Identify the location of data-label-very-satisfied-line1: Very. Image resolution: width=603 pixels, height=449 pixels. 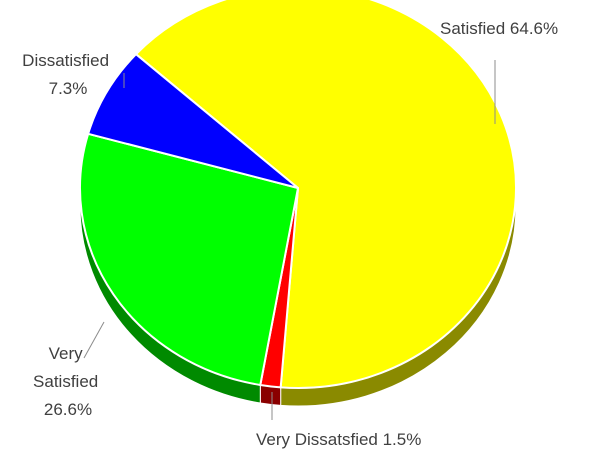
(66, 353).